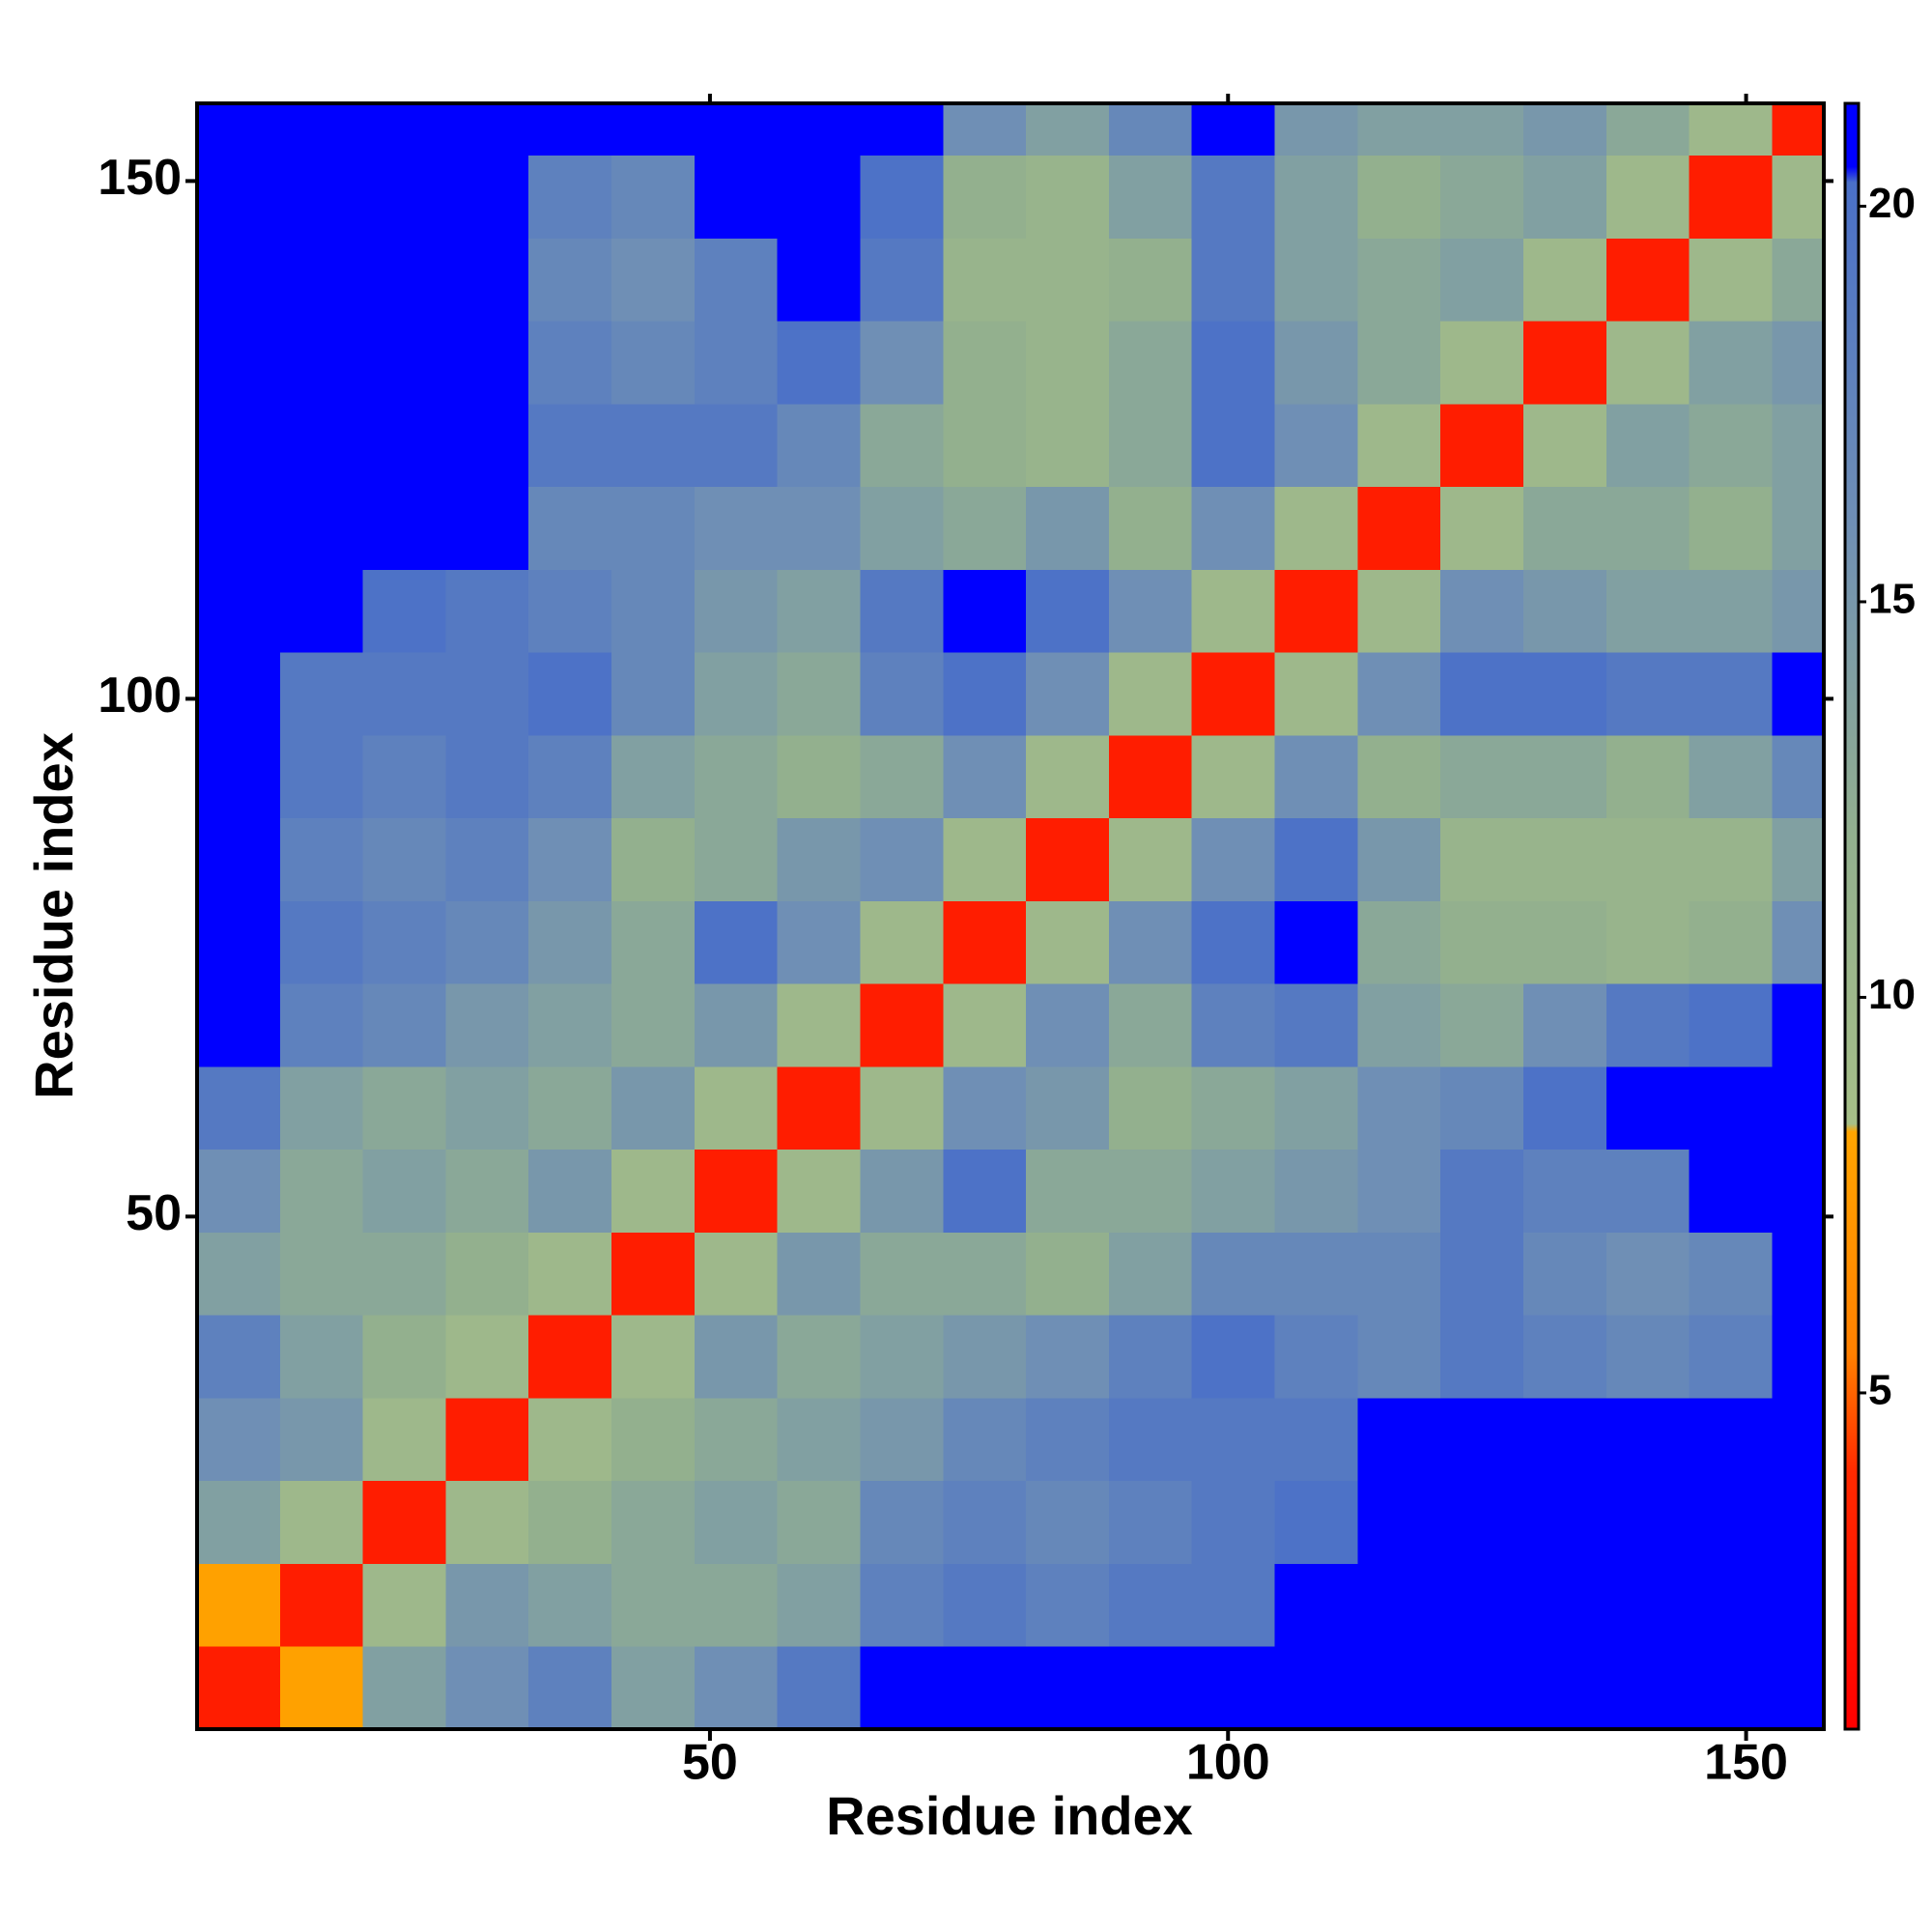 This screenshot has height=1932, width=1932. I want to click on x-axis-title: Residue index, so click(1009, 1815).